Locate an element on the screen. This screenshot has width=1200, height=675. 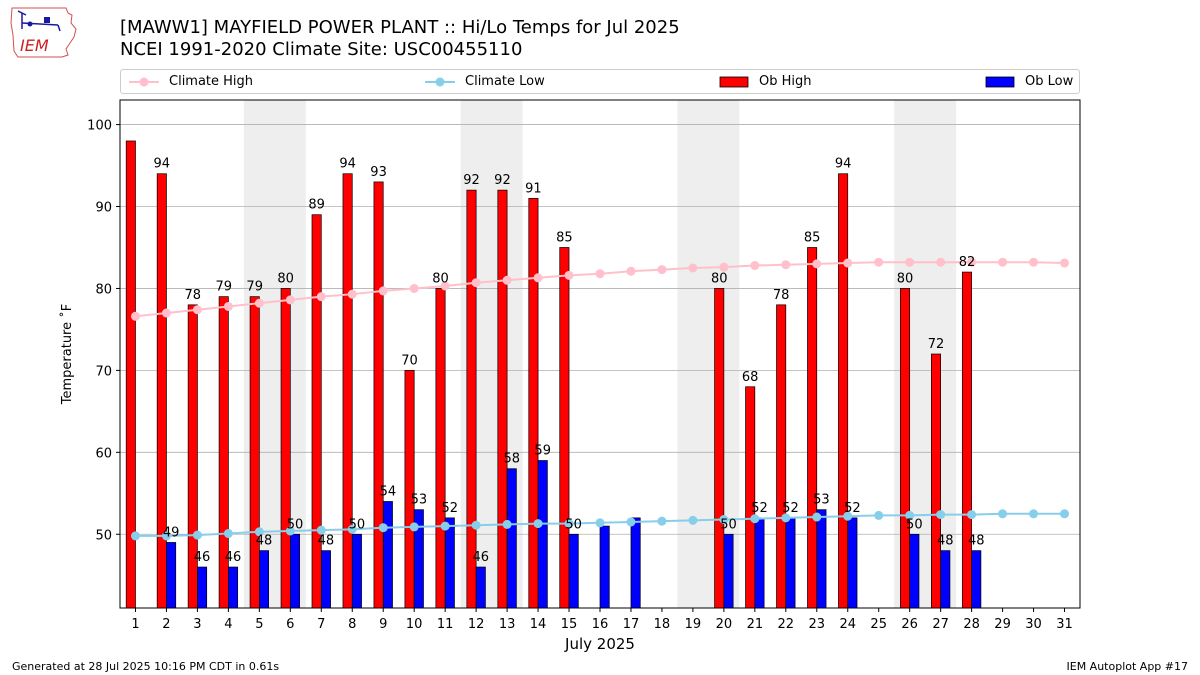
x-tick-label: 6 is located at coordinates (290, 624).